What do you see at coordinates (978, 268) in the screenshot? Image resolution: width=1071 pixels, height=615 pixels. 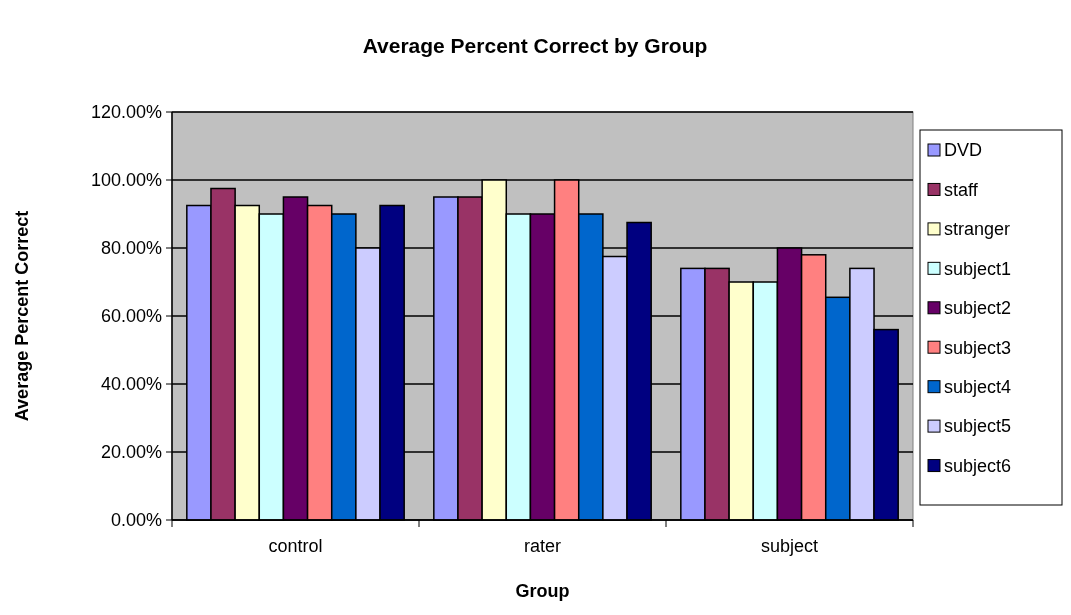 I see `legend-label: subject1` at bounding box center [978, 268].